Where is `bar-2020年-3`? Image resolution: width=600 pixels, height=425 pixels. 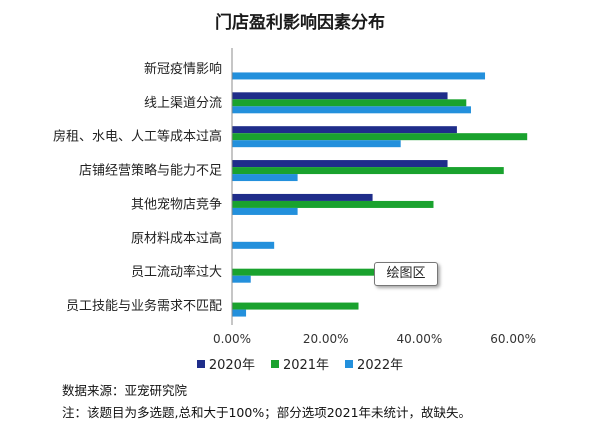 bar-2020年-3 is located at coordinates (340, 164).